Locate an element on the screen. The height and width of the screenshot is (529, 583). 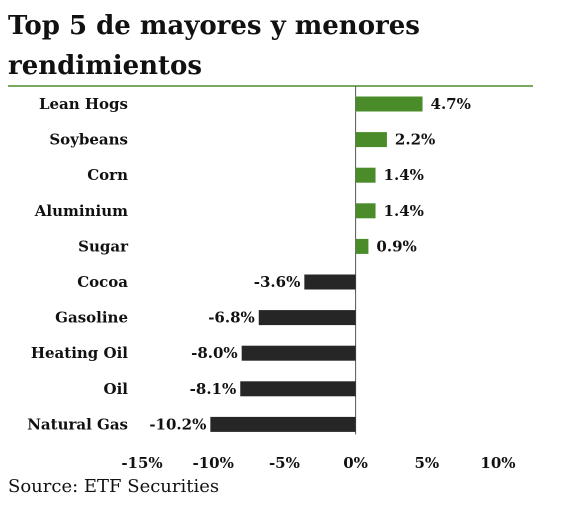
x-tick-label: 5% is located at coordinates (426, 463).